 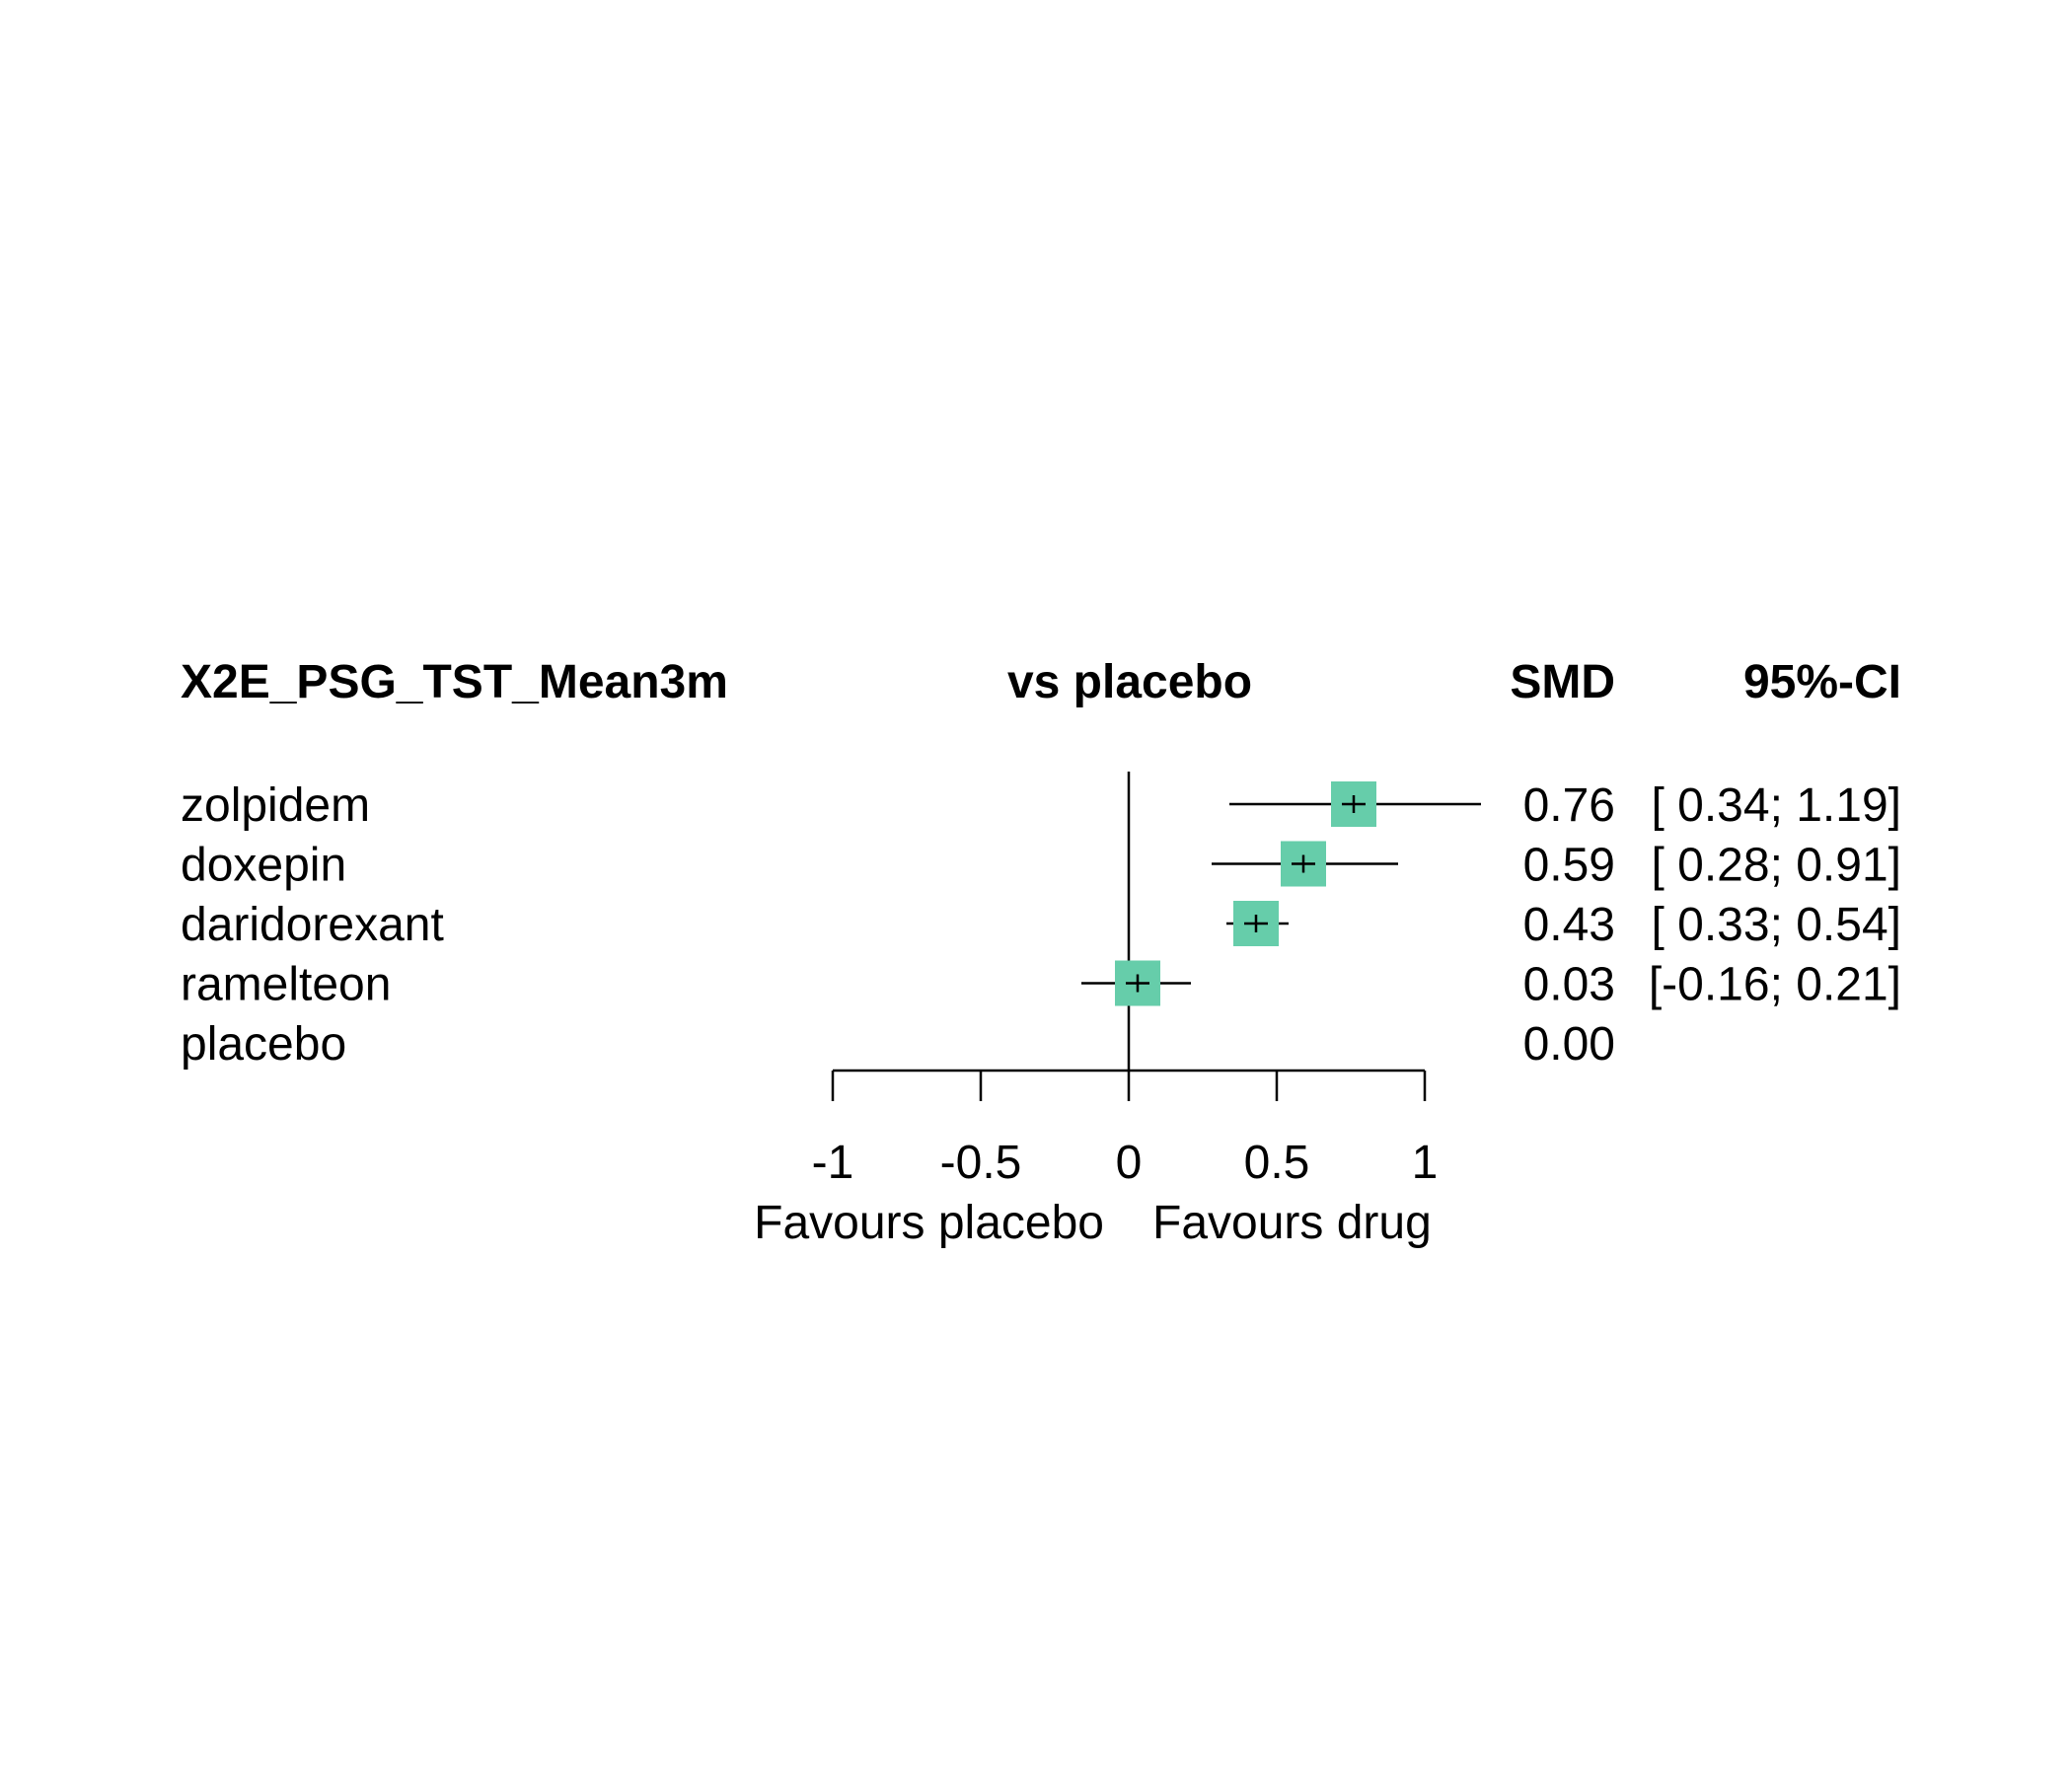 What do you see at coordinates (1776, 925) in the screenshot?
I see `ci-value: [ 0.33; 0.54]` at bounding box center [1776, 925].